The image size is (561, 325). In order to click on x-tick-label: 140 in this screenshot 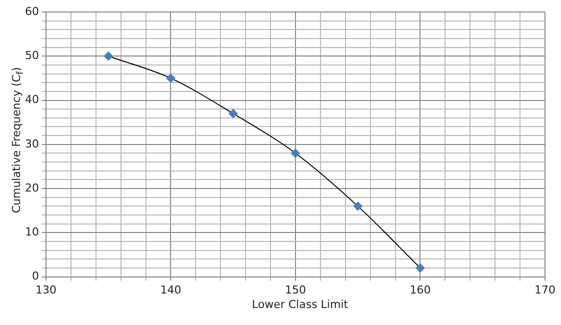, I will do `click(171, 289)`.